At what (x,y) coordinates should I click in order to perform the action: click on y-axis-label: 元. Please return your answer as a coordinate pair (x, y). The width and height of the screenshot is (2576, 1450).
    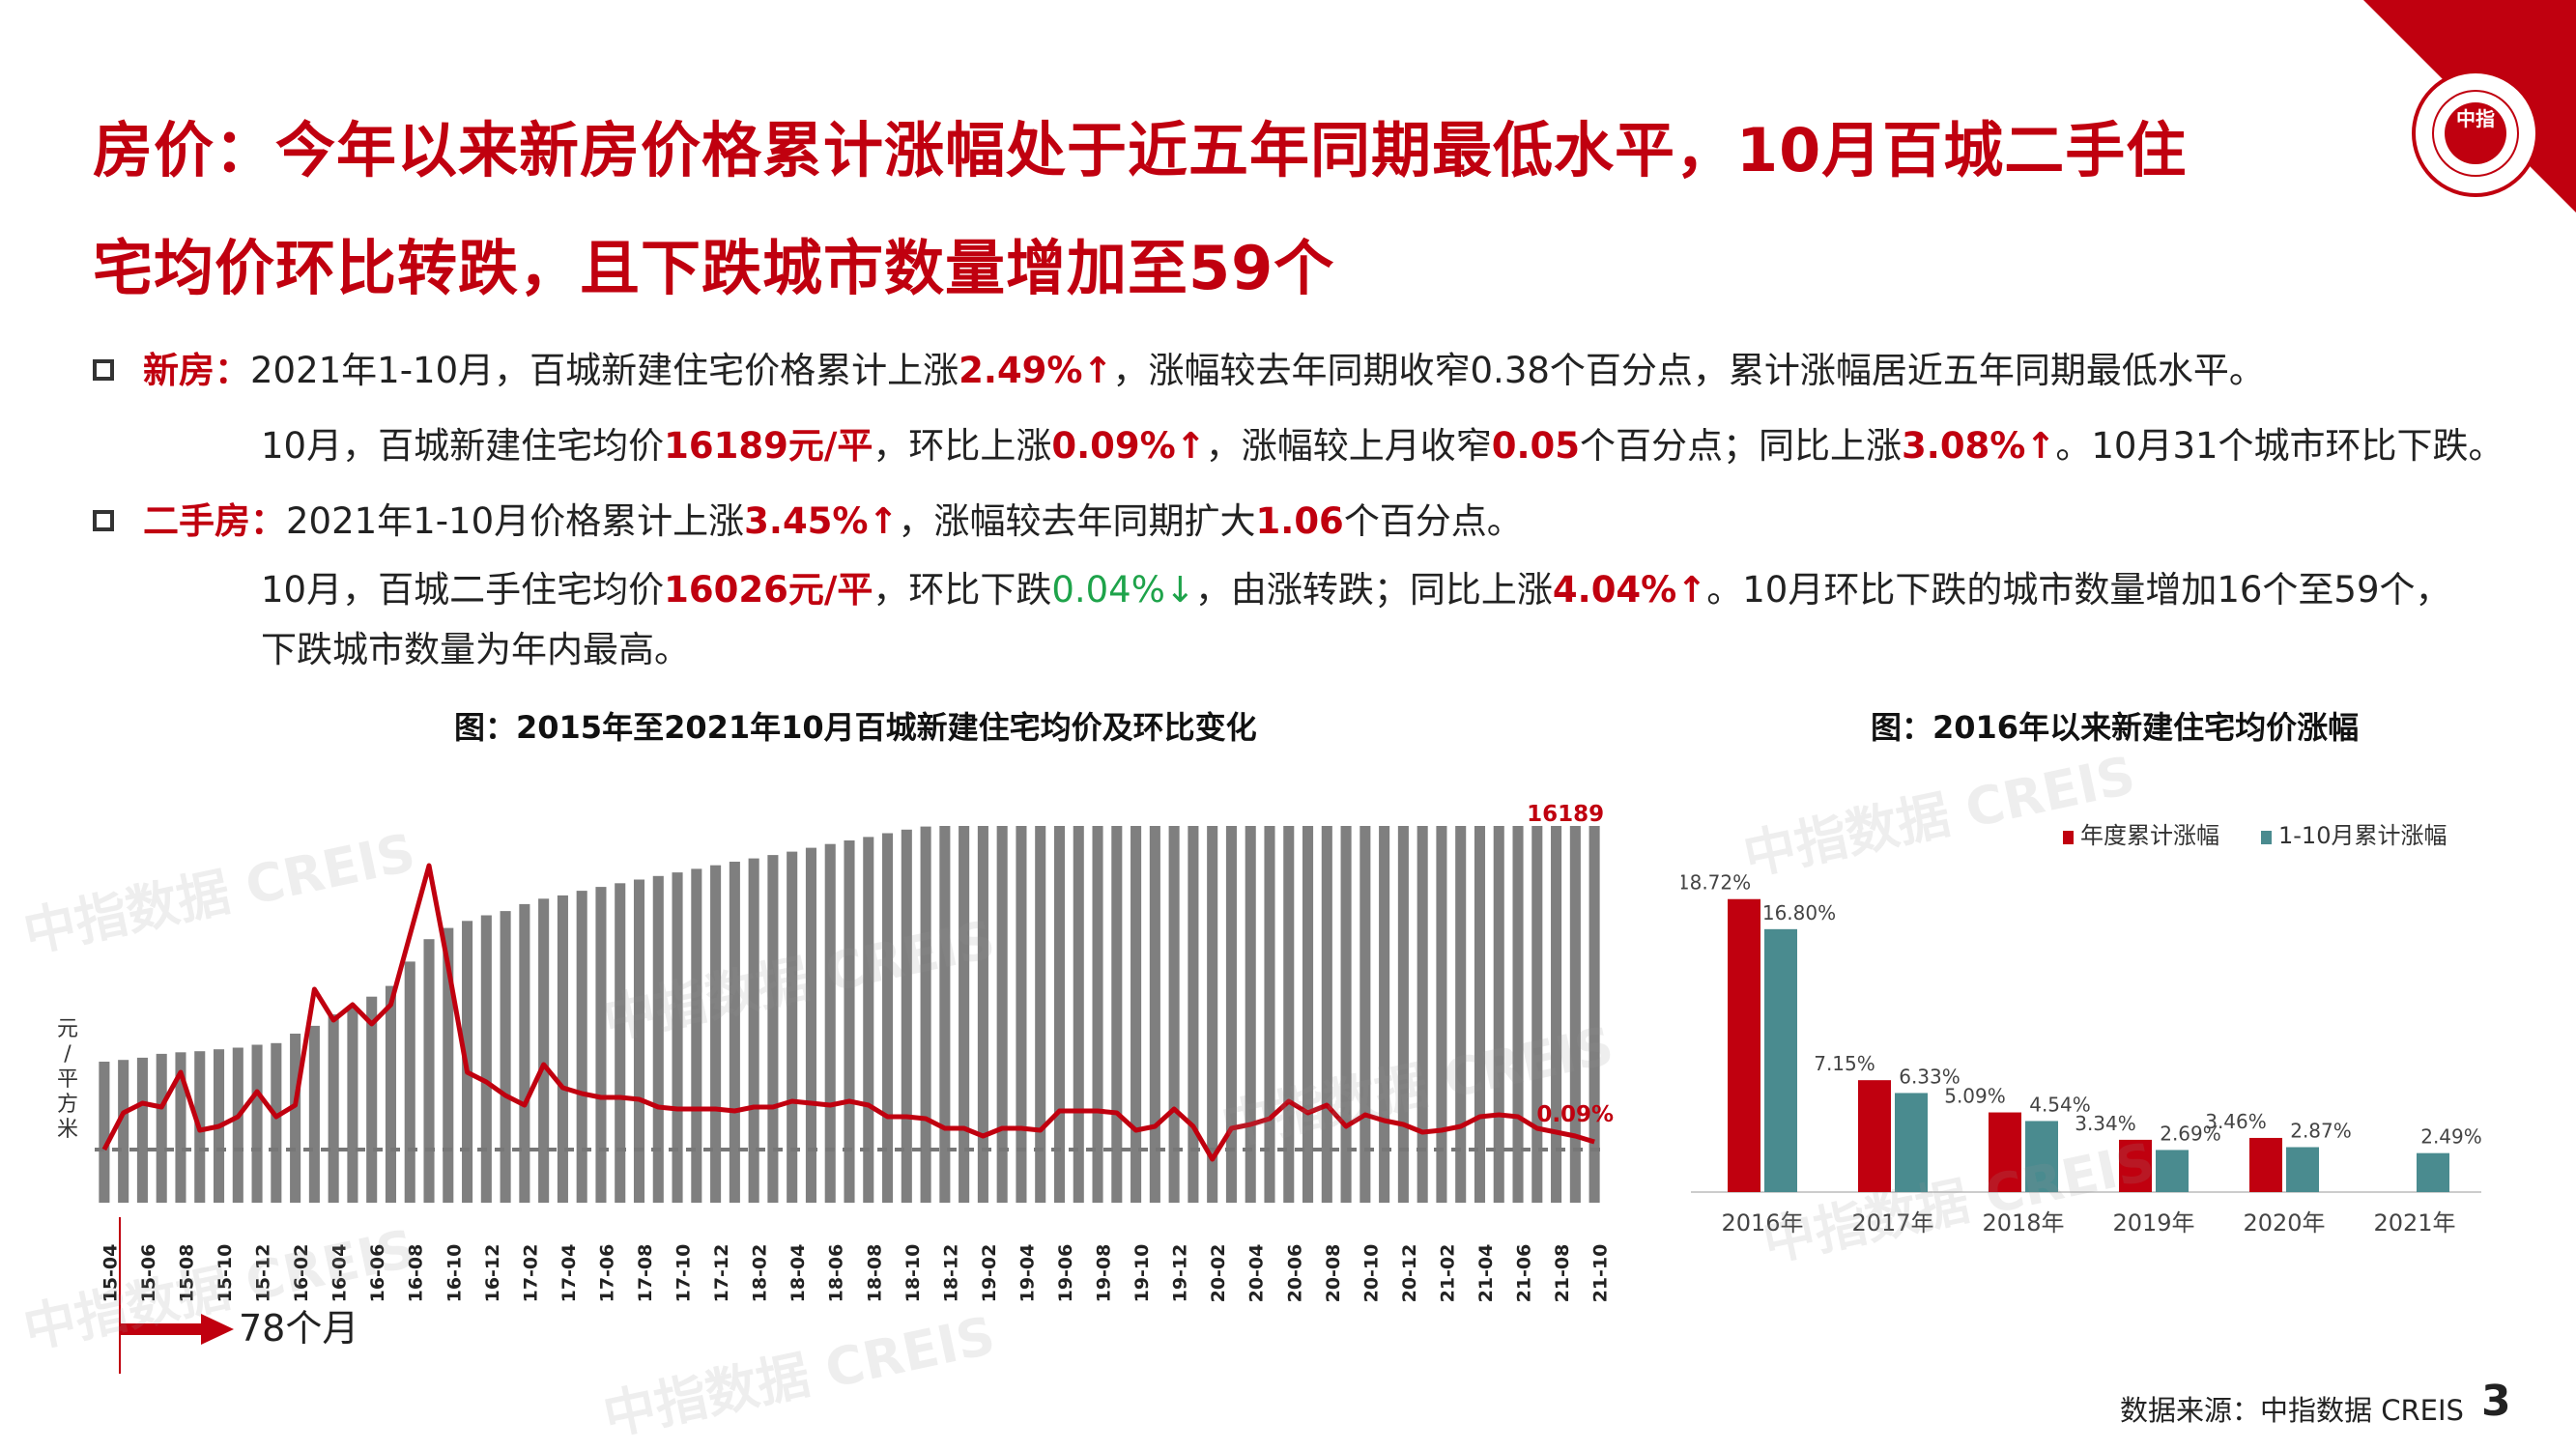
    Looking at the image, I should click on (68, 1029).